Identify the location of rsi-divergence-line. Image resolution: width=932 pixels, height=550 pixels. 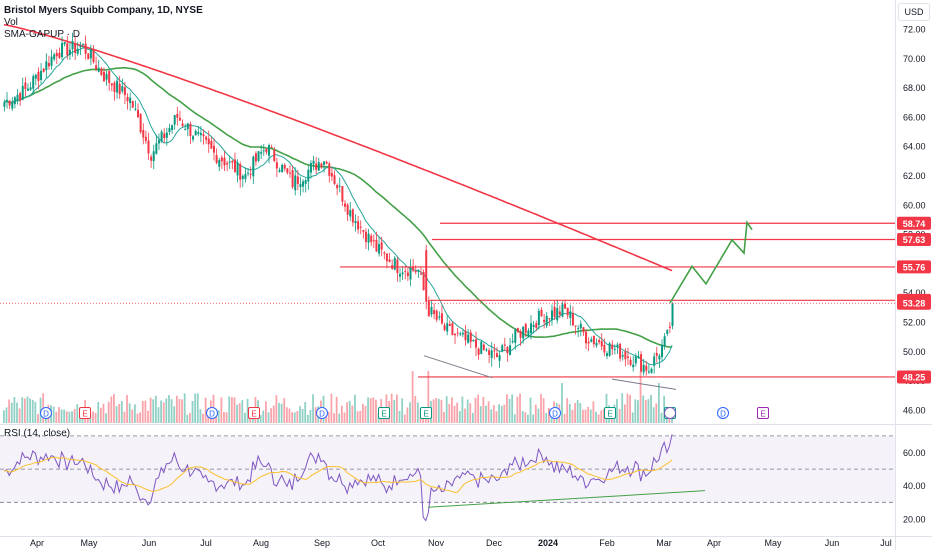
(566, 499).